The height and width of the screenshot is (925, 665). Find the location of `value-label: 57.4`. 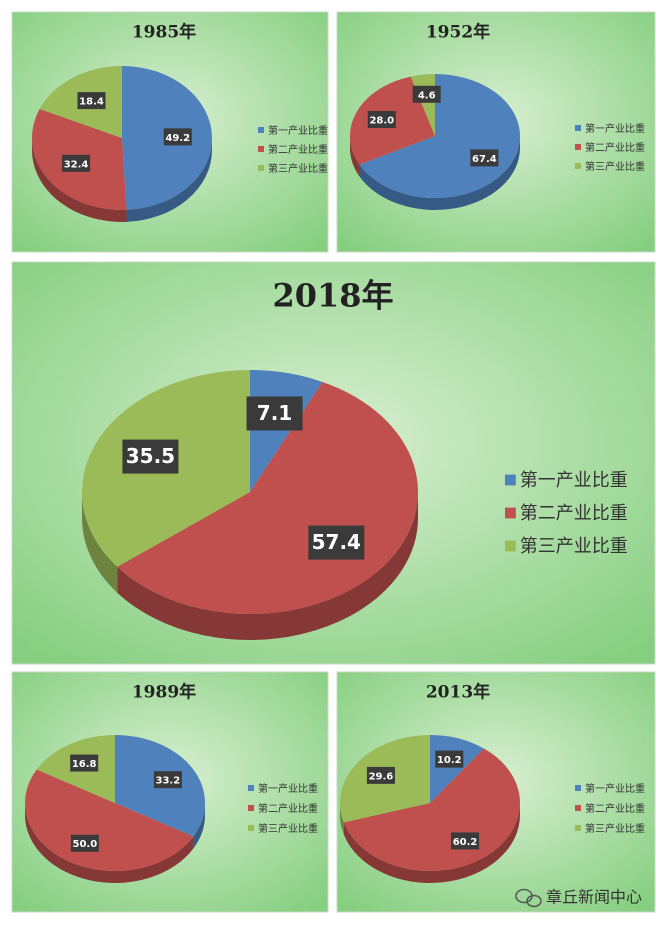

value-label: 57.4 is located at coordinates (336, 542).